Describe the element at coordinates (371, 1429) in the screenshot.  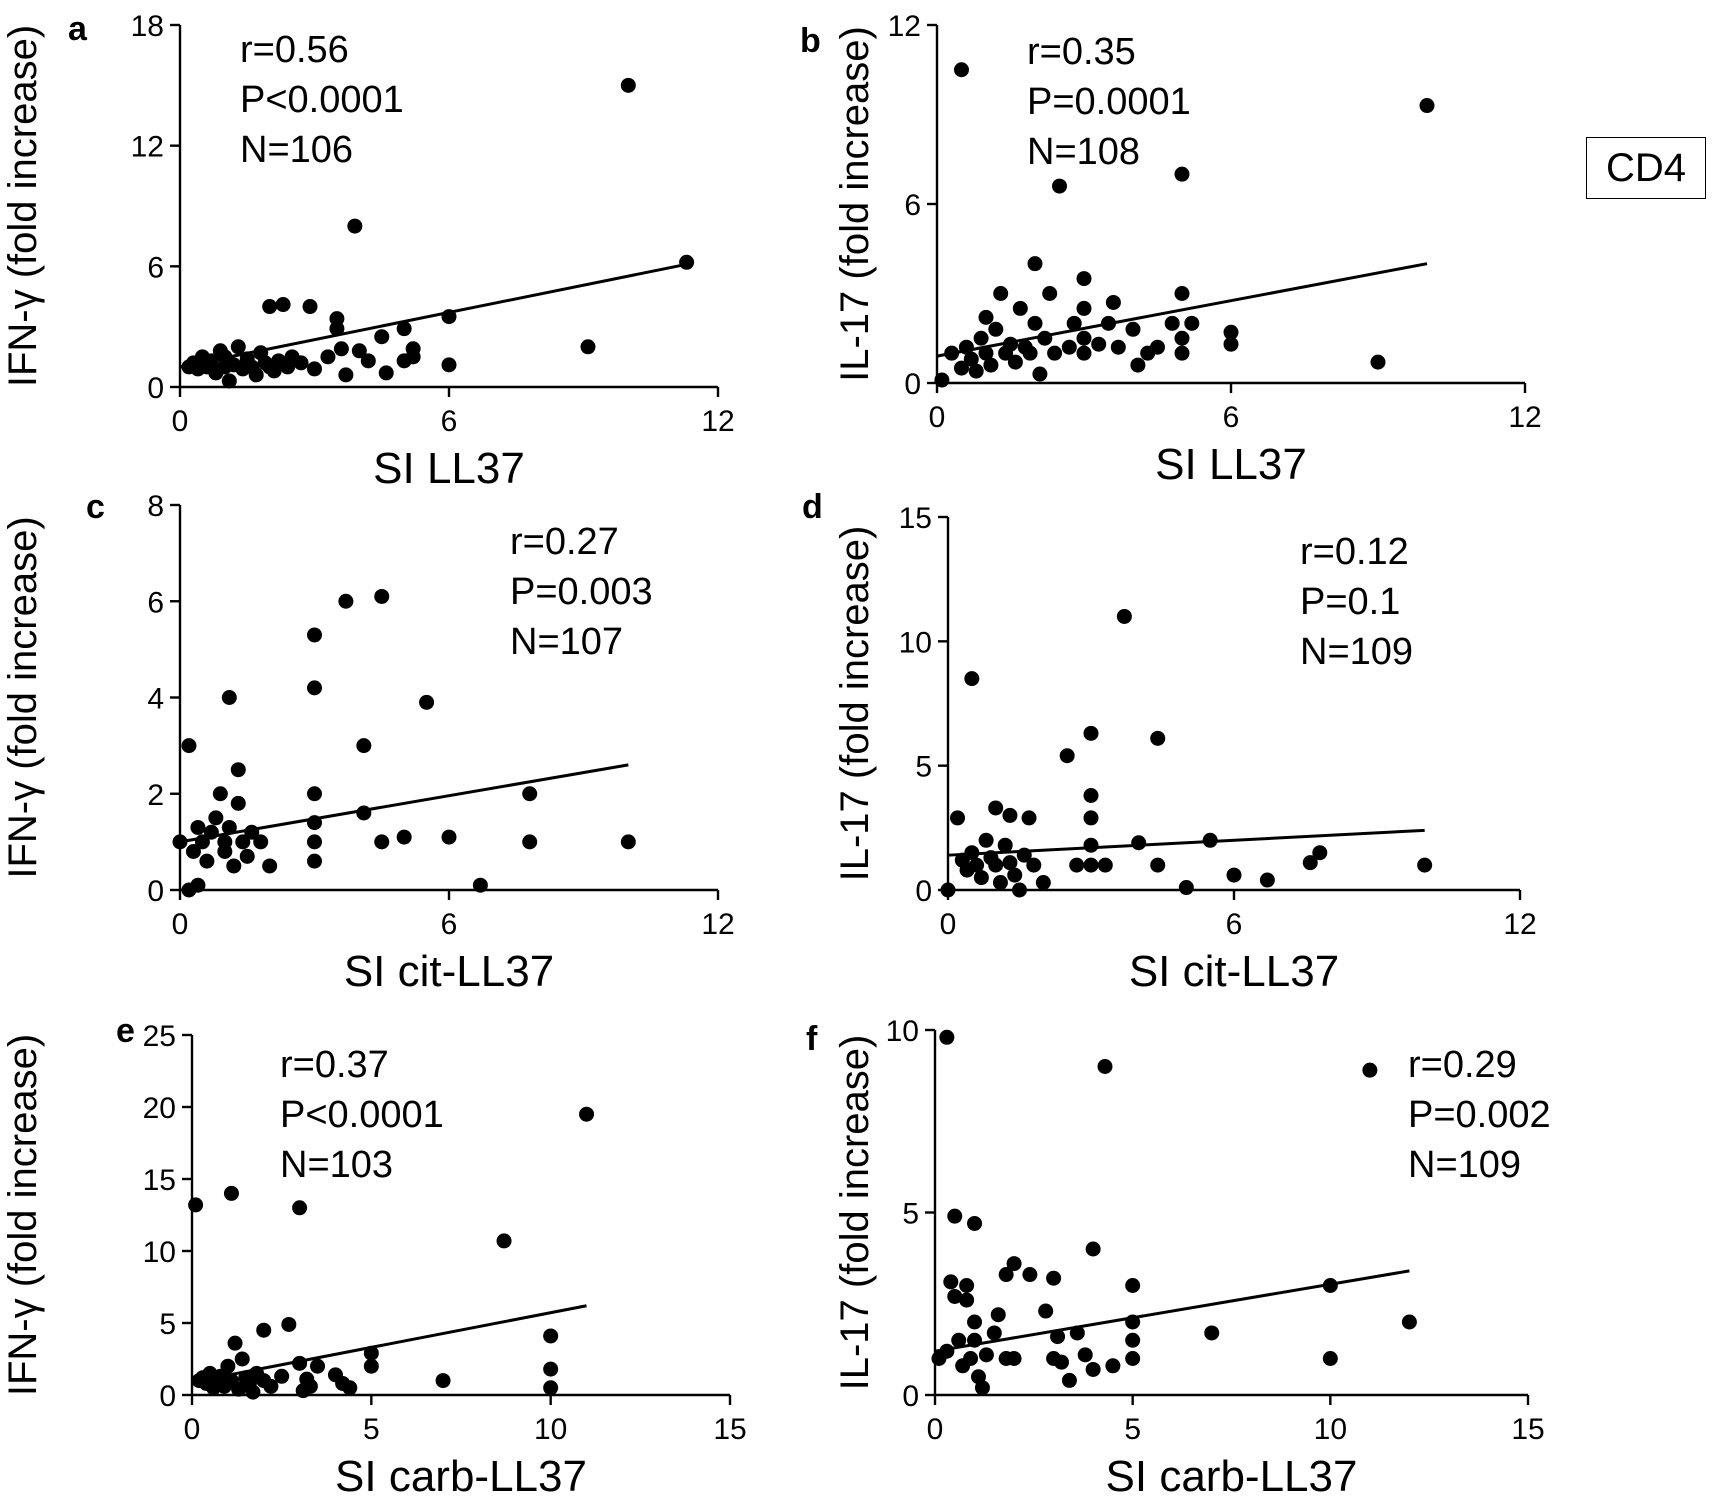
I see `x-tick-label: 5` at that location.